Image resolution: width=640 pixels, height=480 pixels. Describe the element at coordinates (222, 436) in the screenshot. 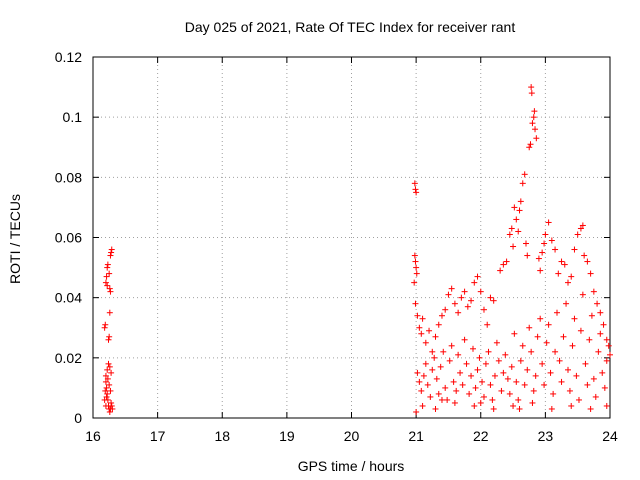

I see `x-tick-label: 18` at that location.